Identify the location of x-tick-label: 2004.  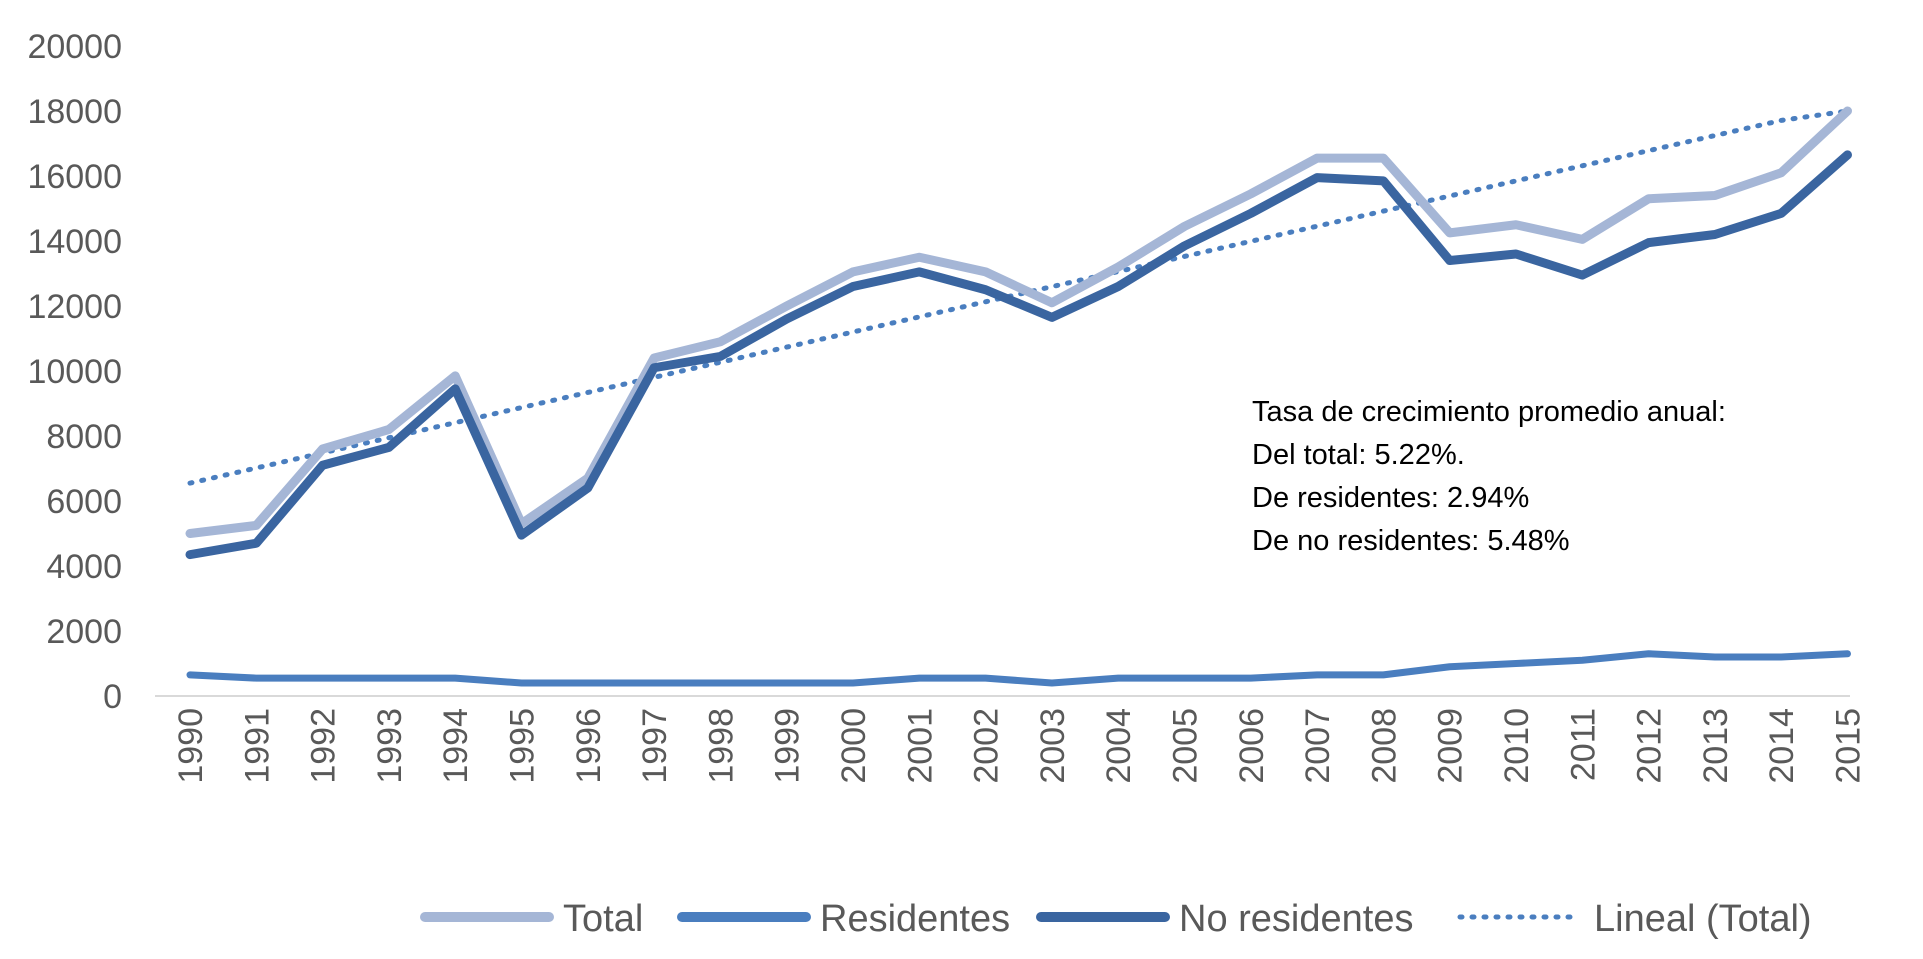
(1119, 746).